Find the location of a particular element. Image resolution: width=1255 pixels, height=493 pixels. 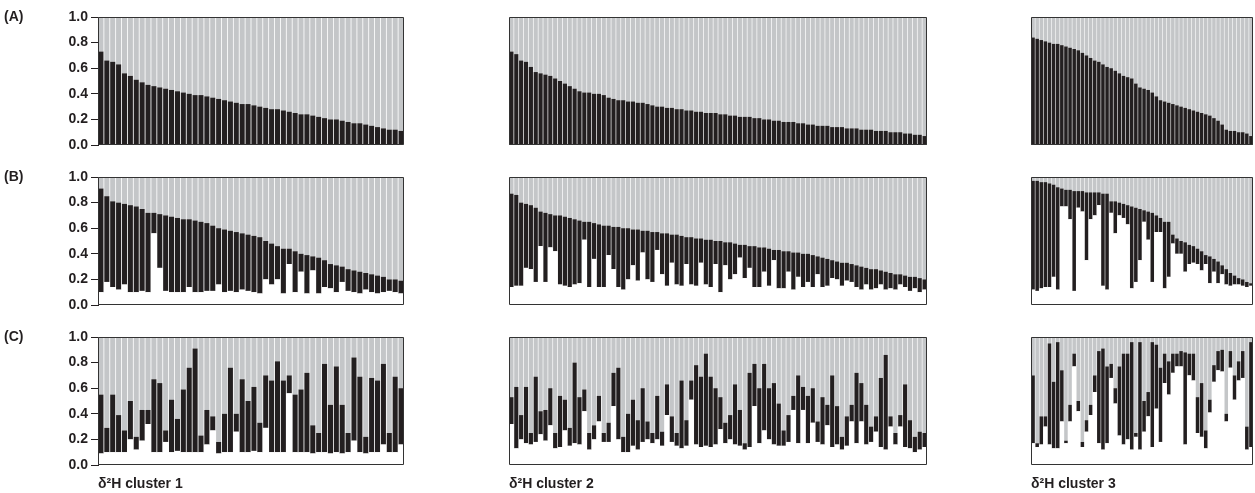

x-axis-title: δ²H cluster 1 is located at coordinates (140, 483).